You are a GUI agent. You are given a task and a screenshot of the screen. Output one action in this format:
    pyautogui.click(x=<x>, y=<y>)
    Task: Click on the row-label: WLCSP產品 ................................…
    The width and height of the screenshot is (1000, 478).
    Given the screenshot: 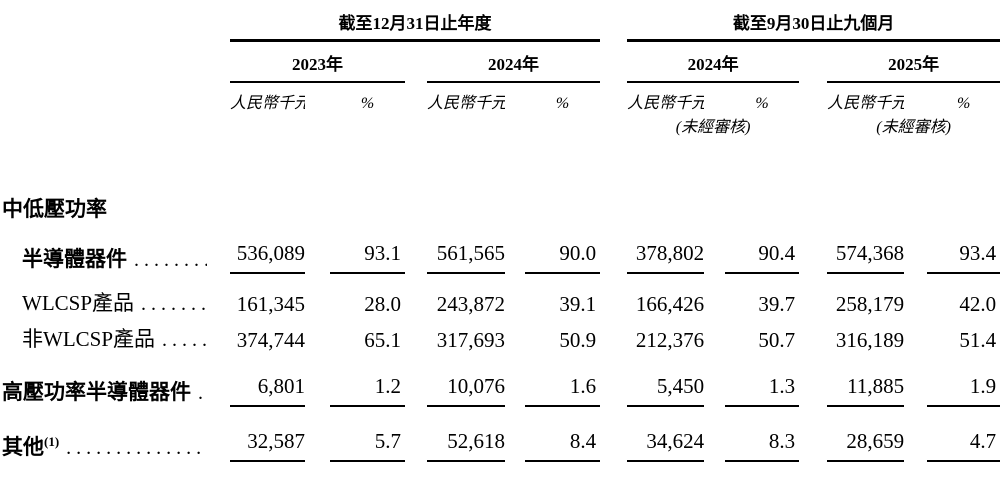 What is the action you would take?
    pyautogui.click(x=104, y=295)
    